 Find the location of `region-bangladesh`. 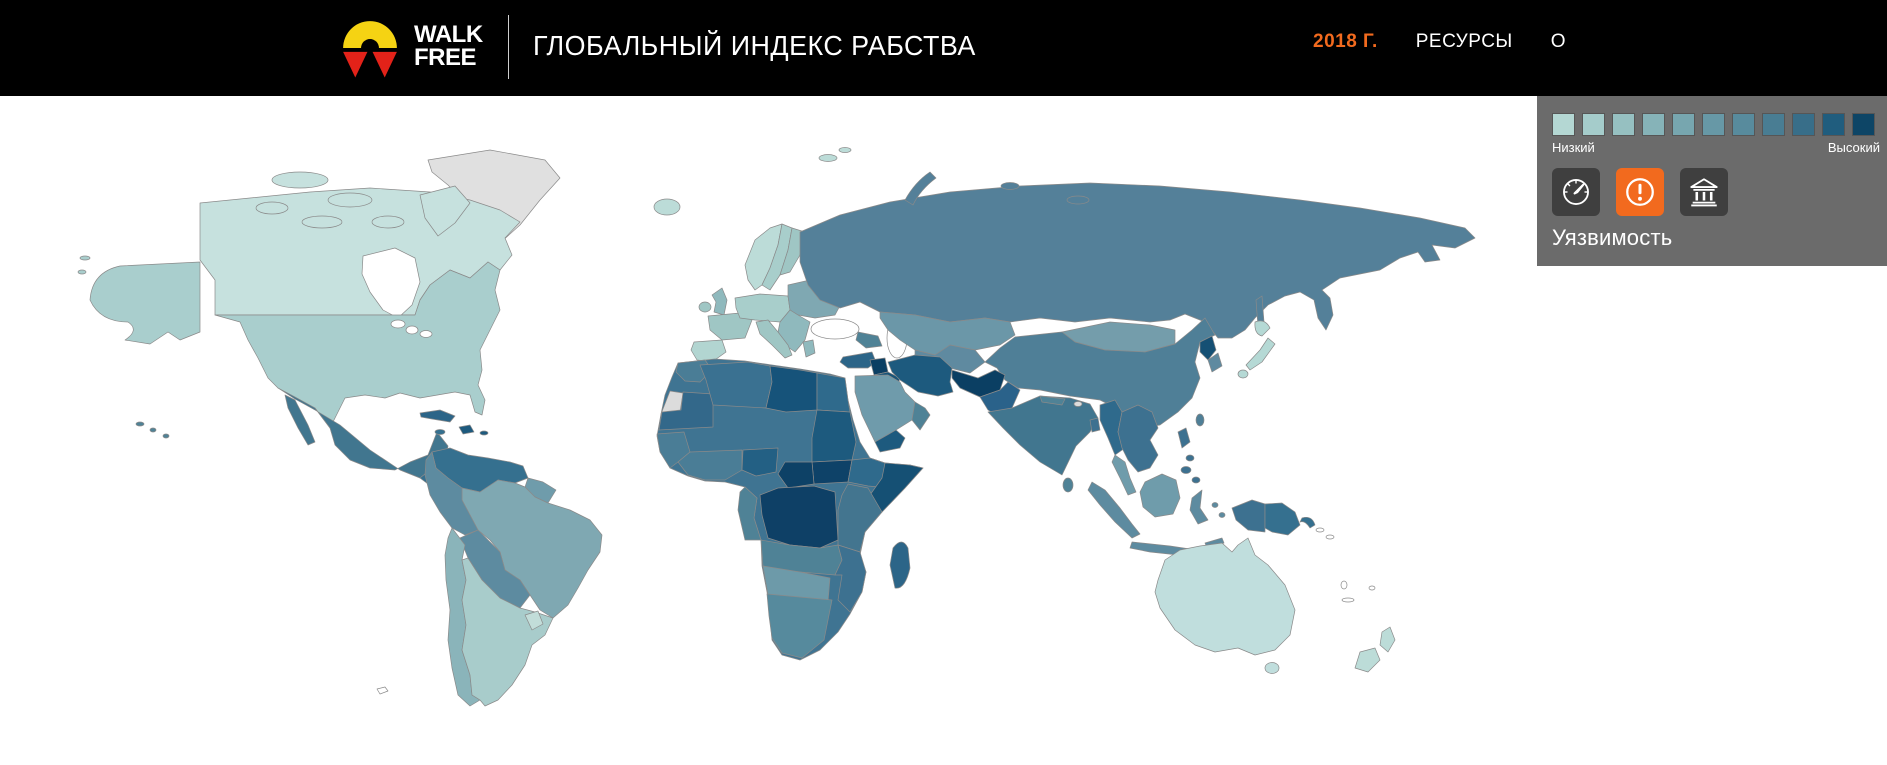

region-bangladesh is located at coordinates (1095, 425).